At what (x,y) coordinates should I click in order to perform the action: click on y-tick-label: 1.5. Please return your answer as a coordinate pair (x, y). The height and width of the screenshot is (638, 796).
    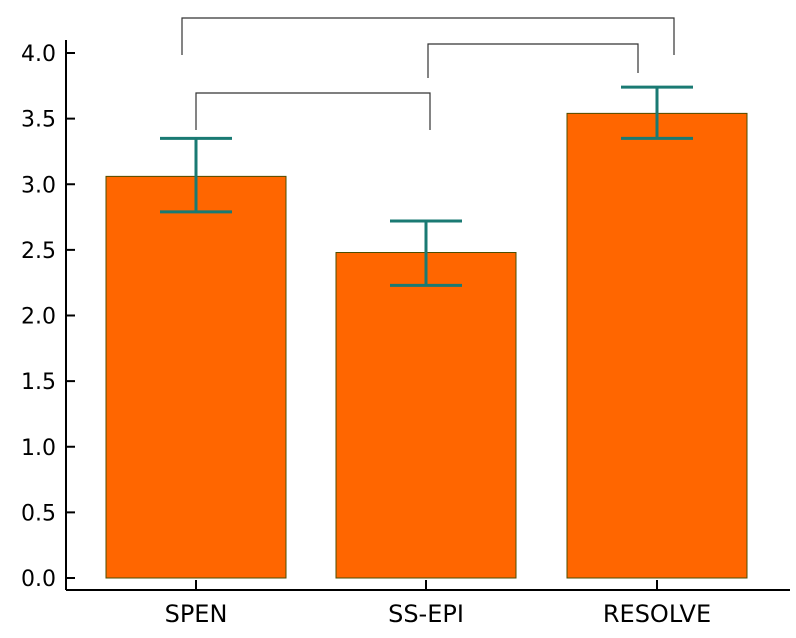
    Looking at the image, I should click on (38, 382).